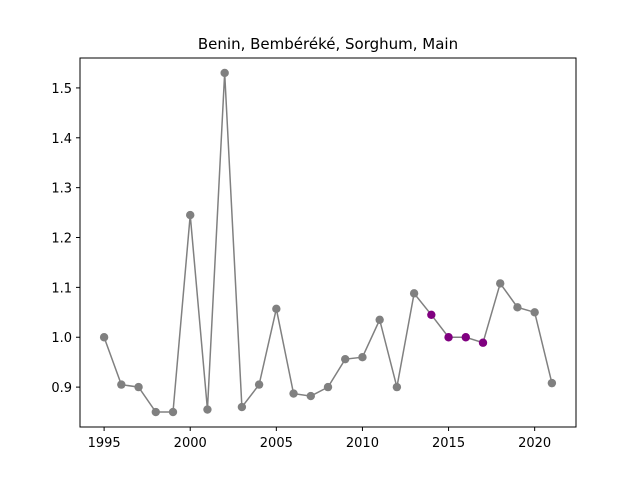  I want to click on x-tick-label: 2010, so click(362, 443).